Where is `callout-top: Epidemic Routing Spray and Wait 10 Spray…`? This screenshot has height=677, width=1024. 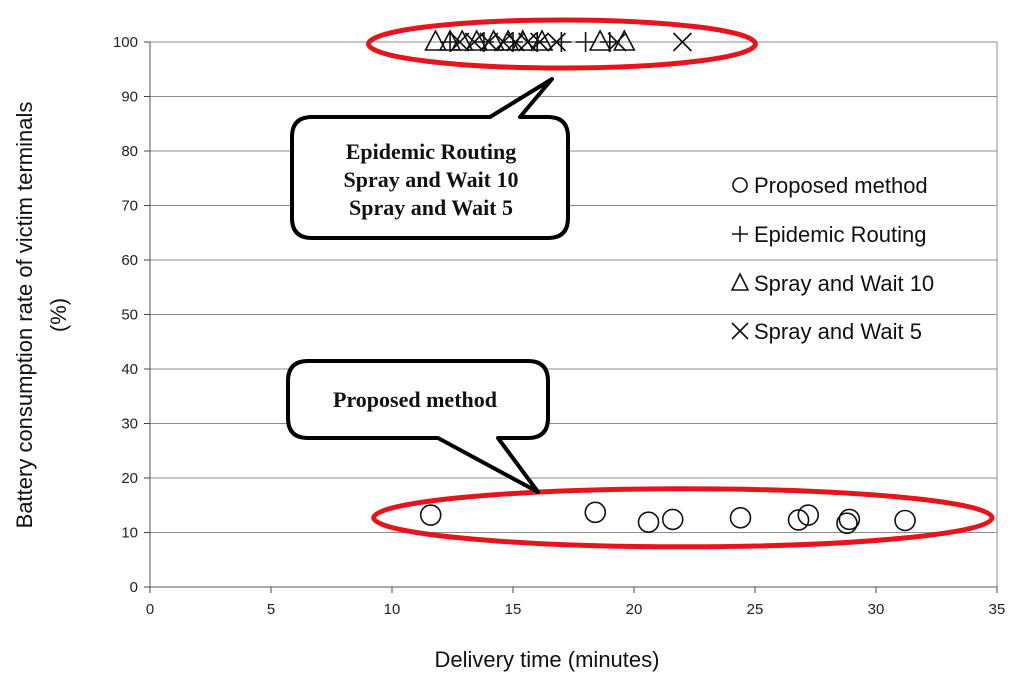 callout-top: Epidemic Routing Spray and Wait 10 Spray… is located at coordinates (430, 158).